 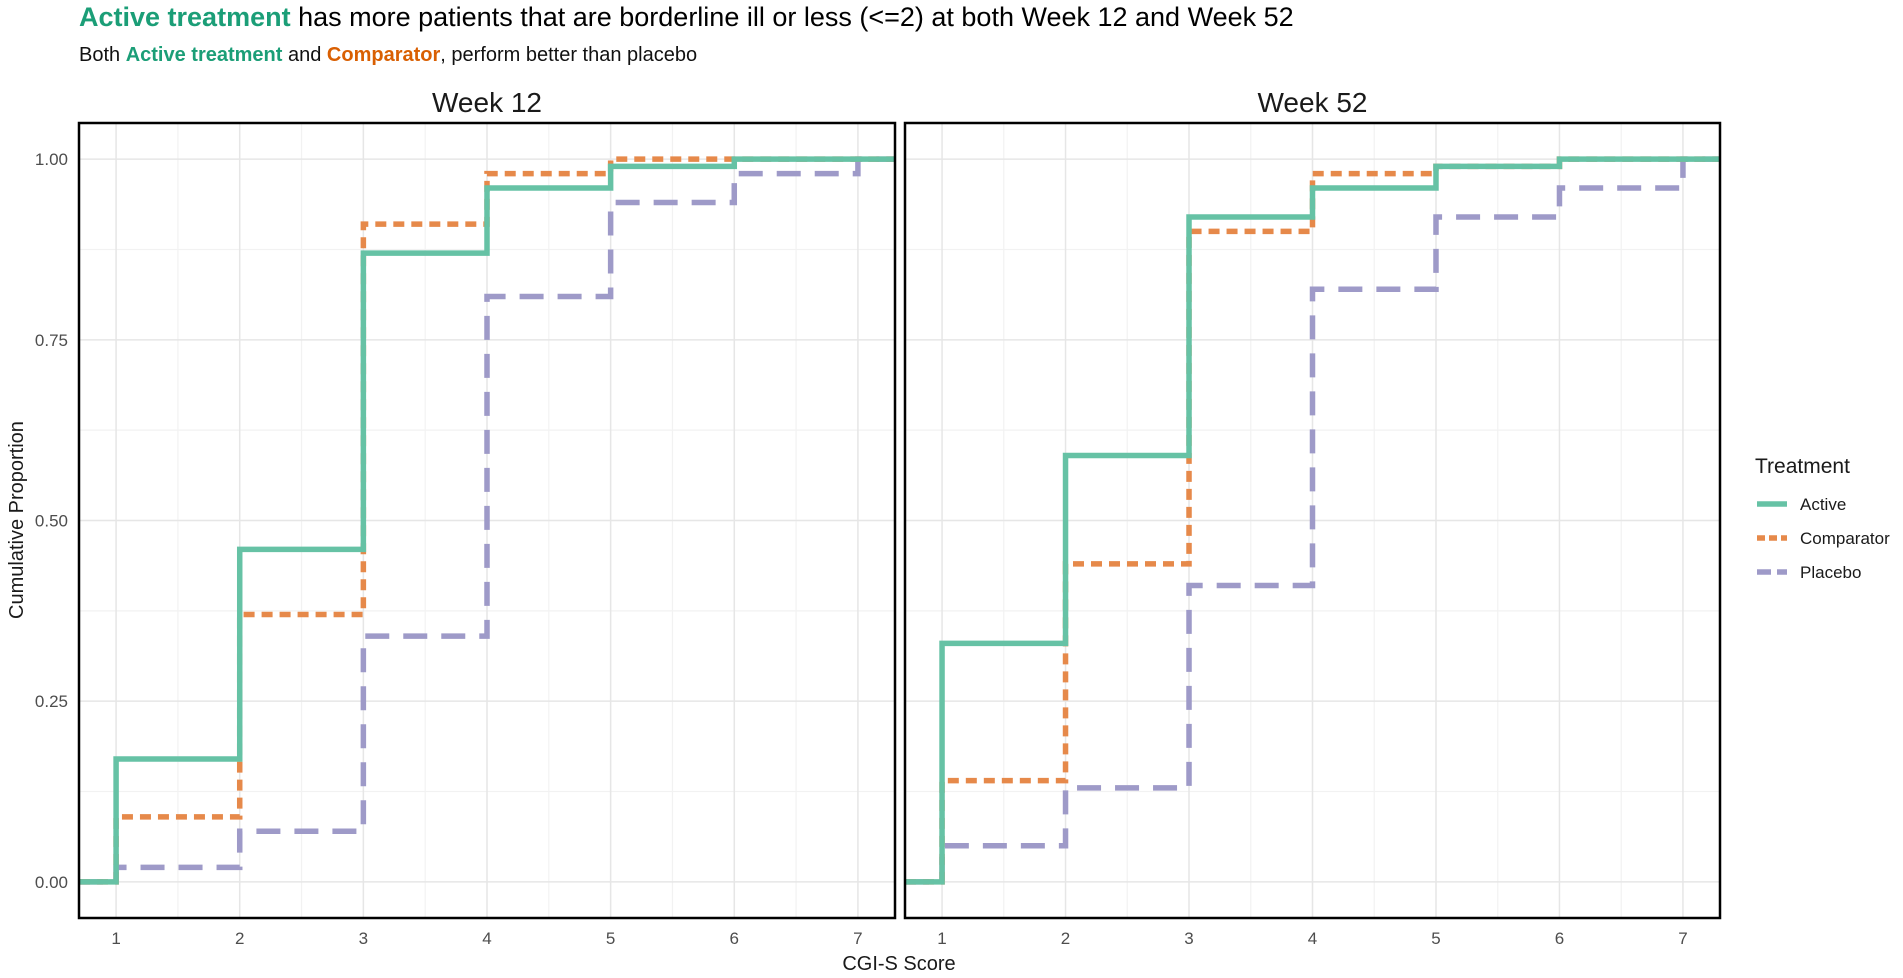 What do you see at coordinates (102, 55) in the screenshot?
I see `subtitle-prefix: Both` at bounding box center [102, 55].